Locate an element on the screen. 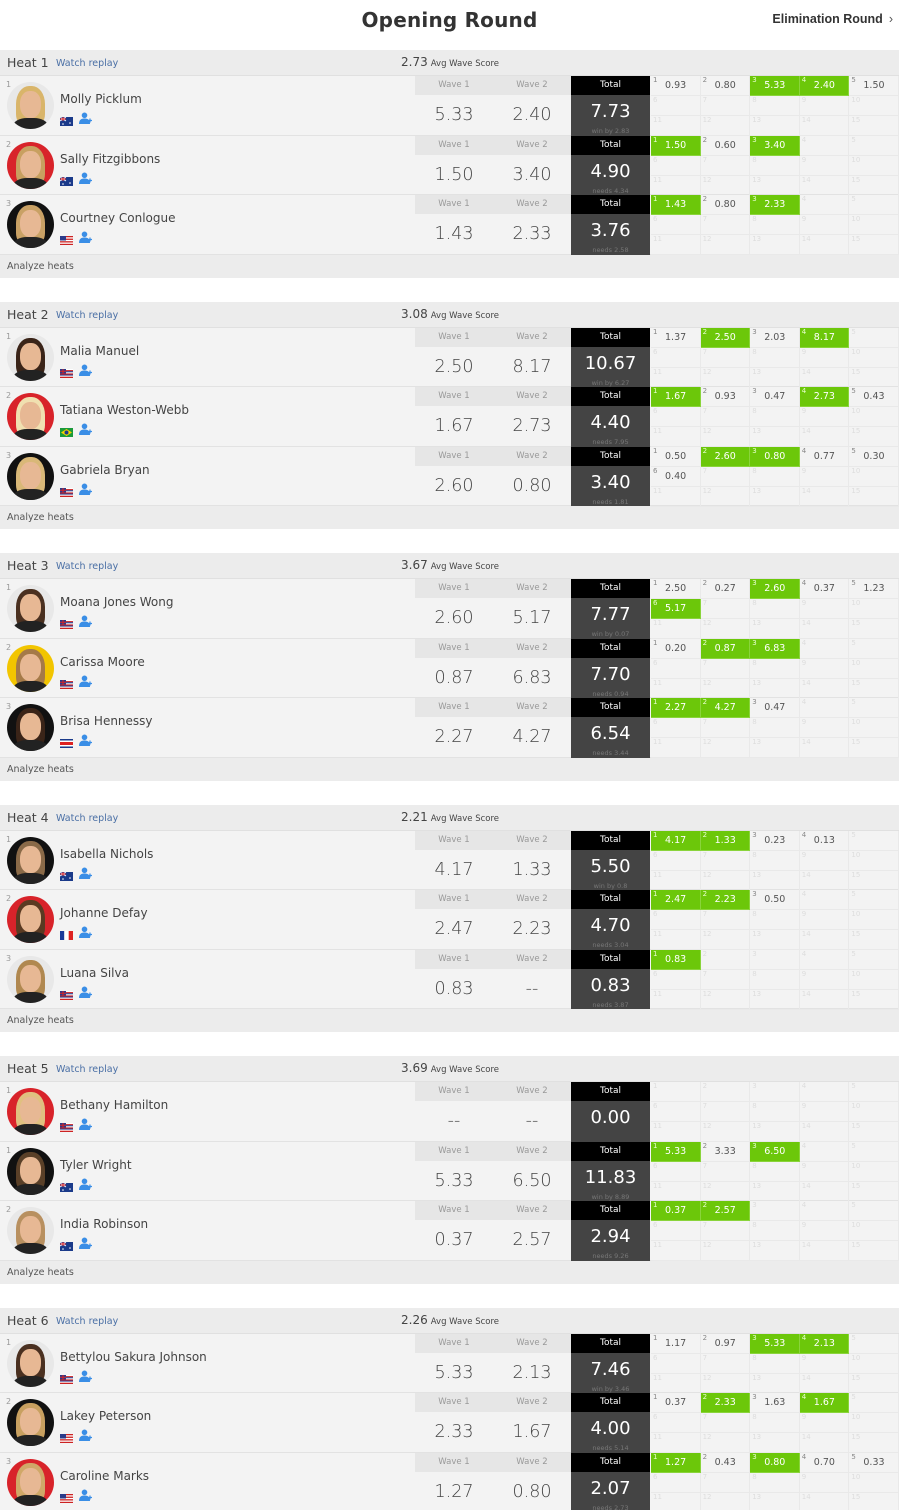 The width and height of the screenshot is (899, 1510). wave-score-cell: 4 2.13 is located at coordinates (824, 1343).